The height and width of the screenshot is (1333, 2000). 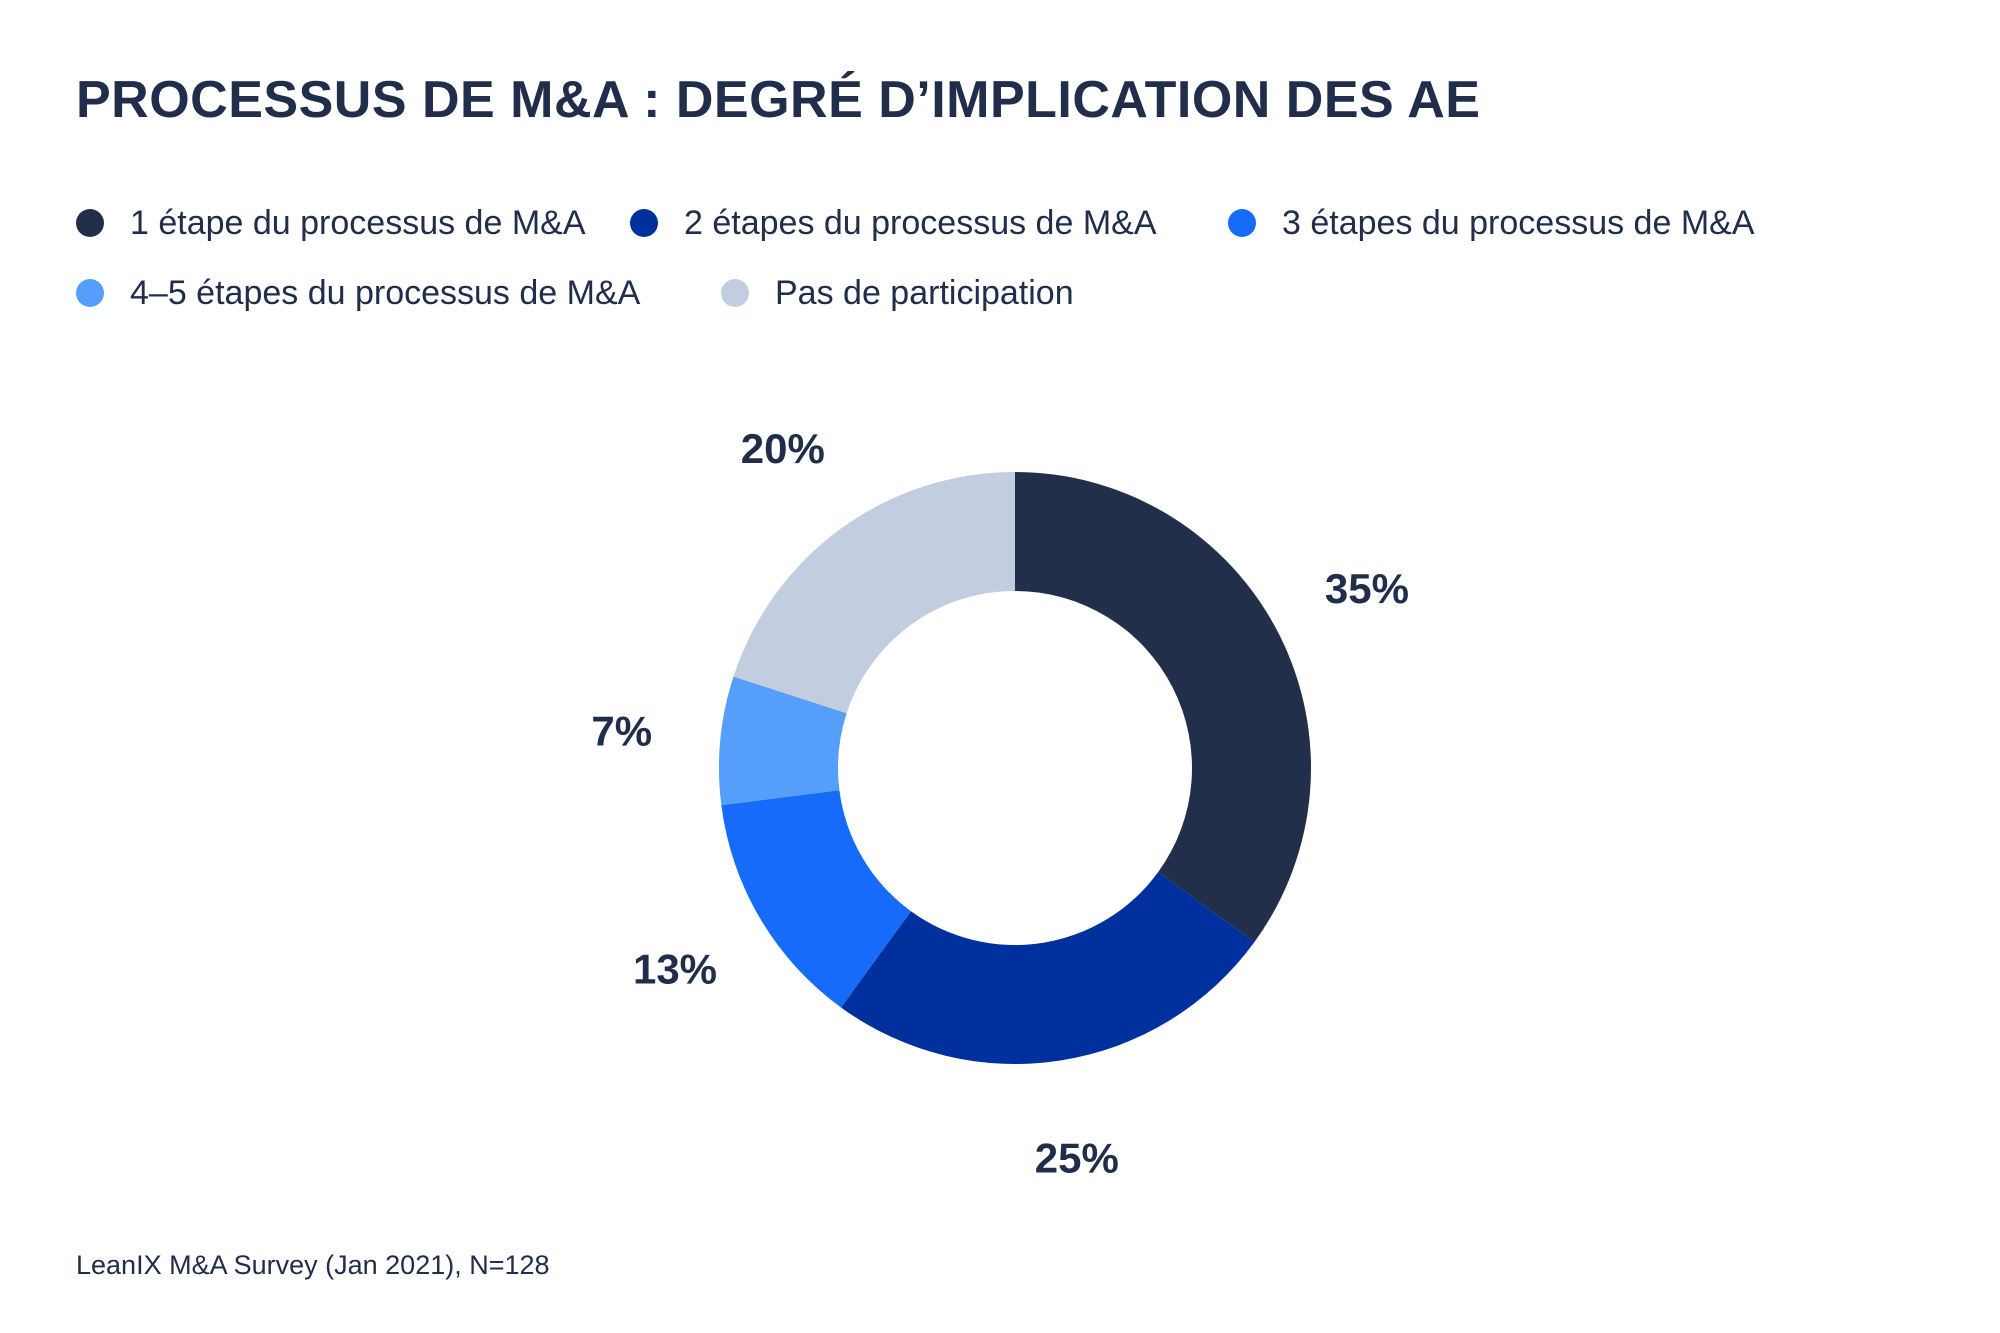 What do you see at coordinates (385, 292) in the screenshot?
I see `legend-label: 4–5 étapes du processus de M&A` at bounding box center [385, 292].